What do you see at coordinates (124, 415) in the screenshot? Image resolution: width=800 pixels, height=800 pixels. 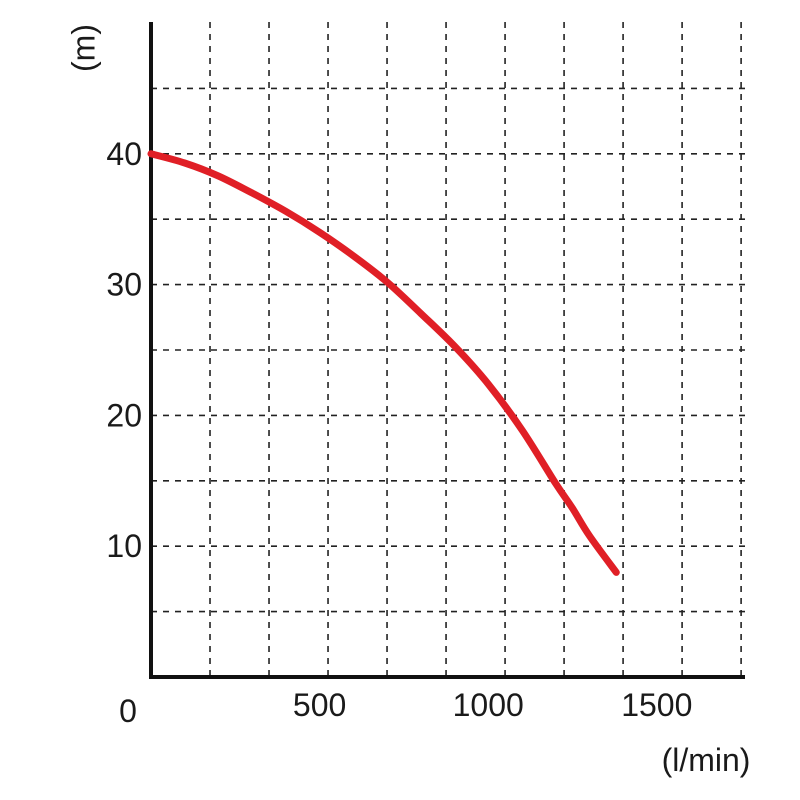 I see `y-tick-label: 20` at bounding box center [124, 415].